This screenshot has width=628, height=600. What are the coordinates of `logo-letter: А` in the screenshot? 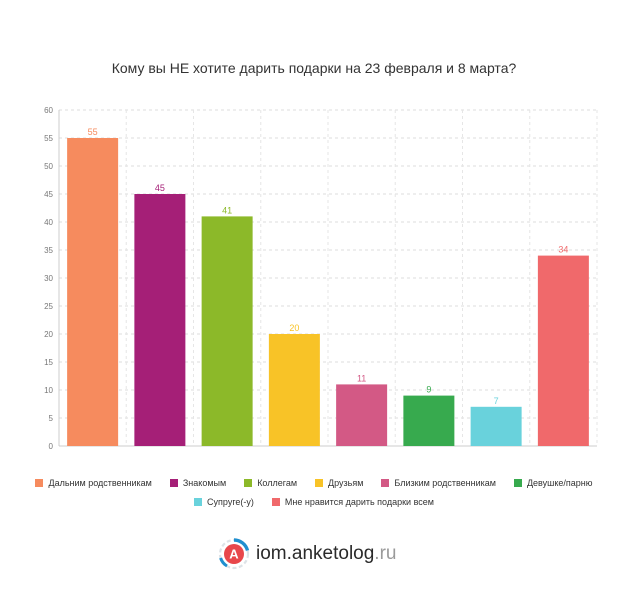 It's located at (234, 554).